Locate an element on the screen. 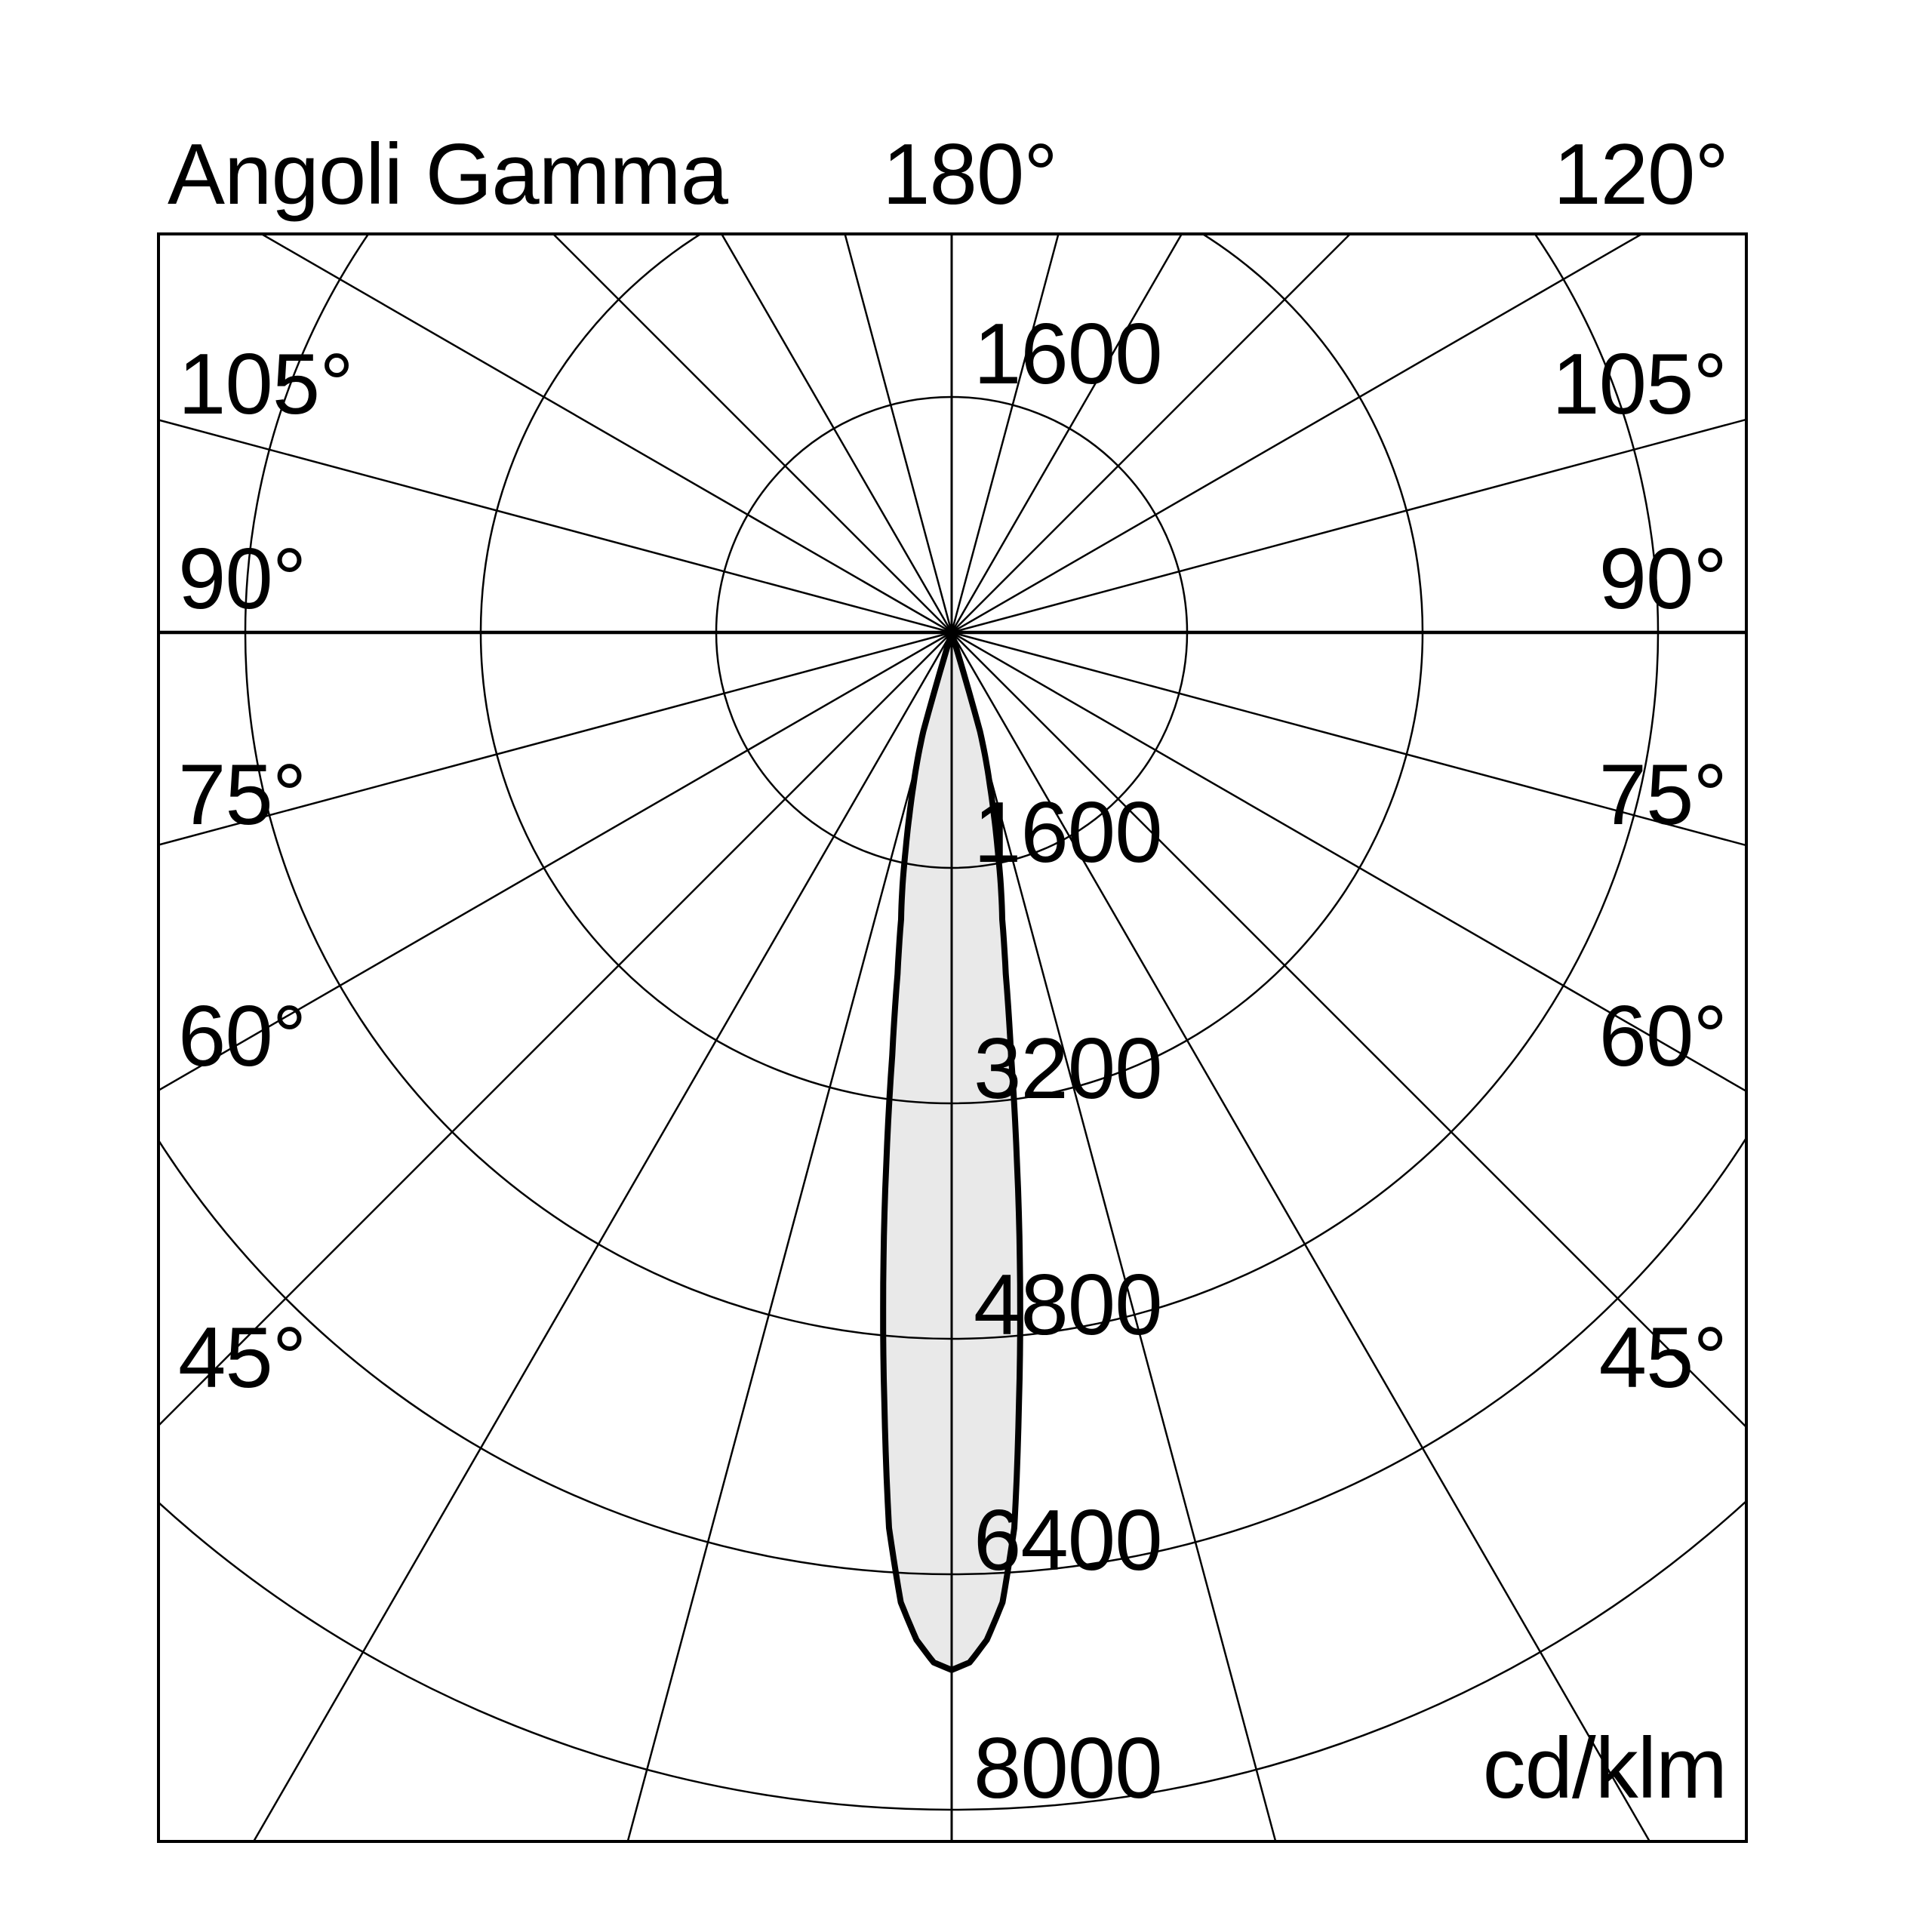  right-angle-label-45: 45° is located at coordinates (1663, 1358).